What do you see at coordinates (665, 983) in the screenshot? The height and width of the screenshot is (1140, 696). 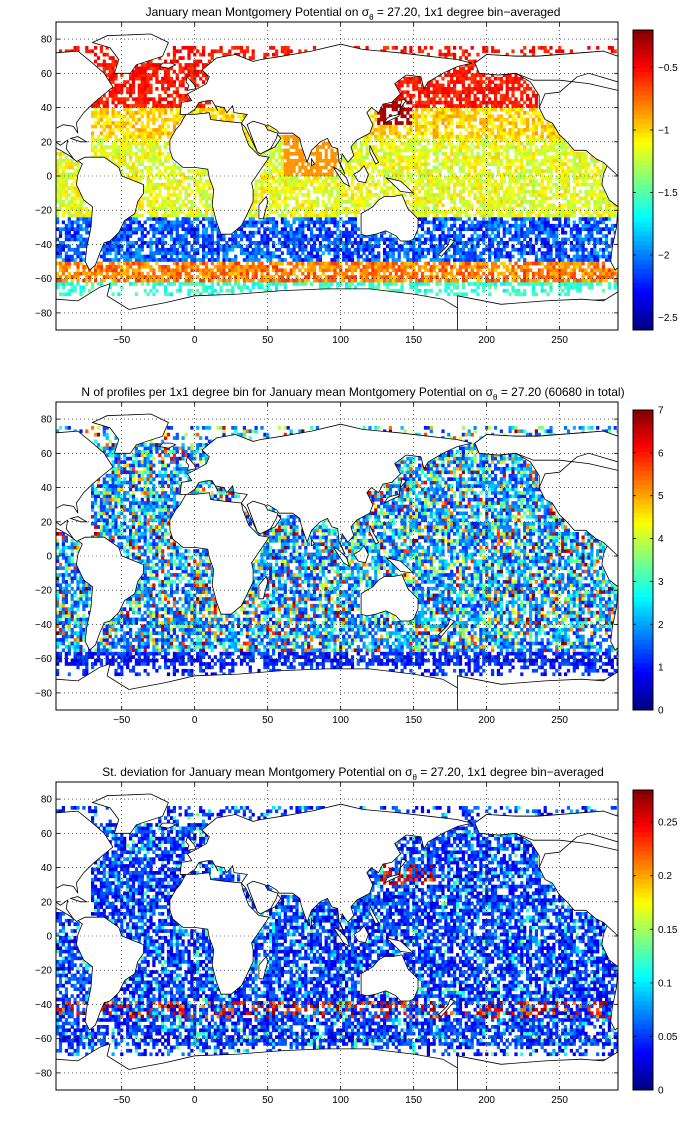 I see `colorbar-tick-label: 0.1` at bounding box center [665, 983].